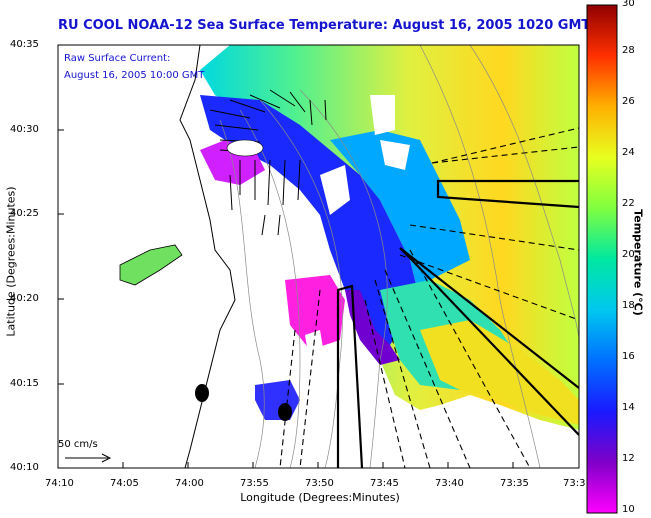  What do you see at coordinates (372, 327) in the screenshot?
I see `sst-purple-edge` at bounding box center [372, 327].